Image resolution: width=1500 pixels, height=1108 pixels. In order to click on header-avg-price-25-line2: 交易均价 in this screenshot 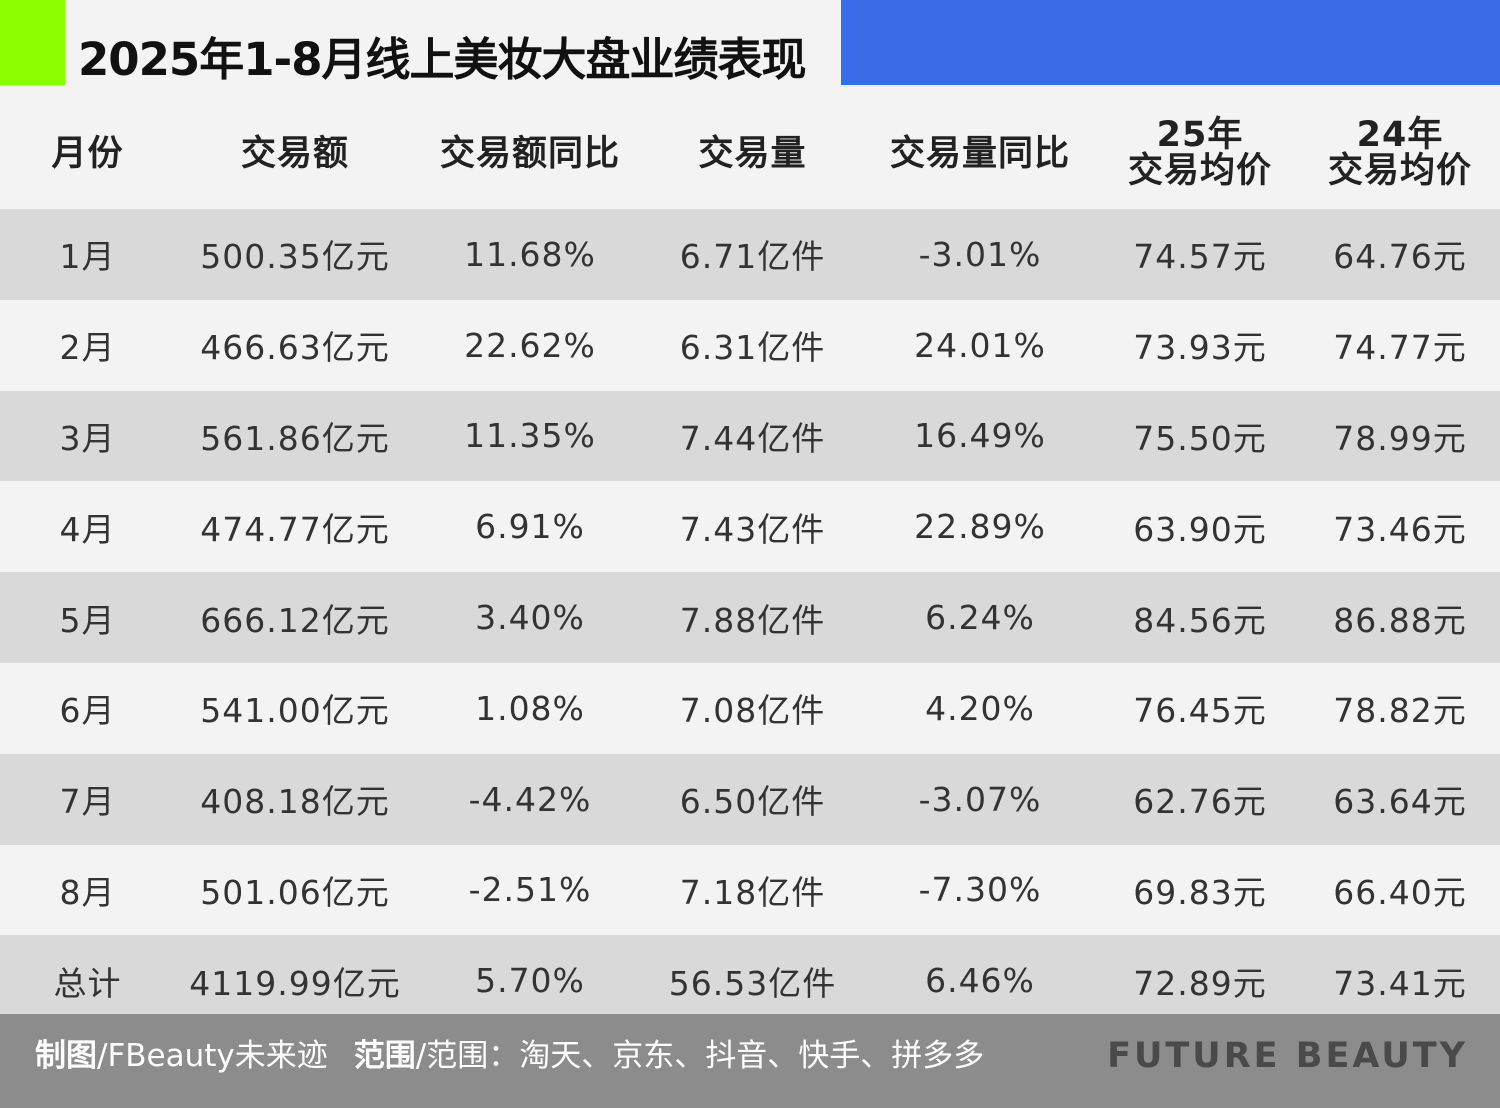, I will do `click(1199, 171)`.